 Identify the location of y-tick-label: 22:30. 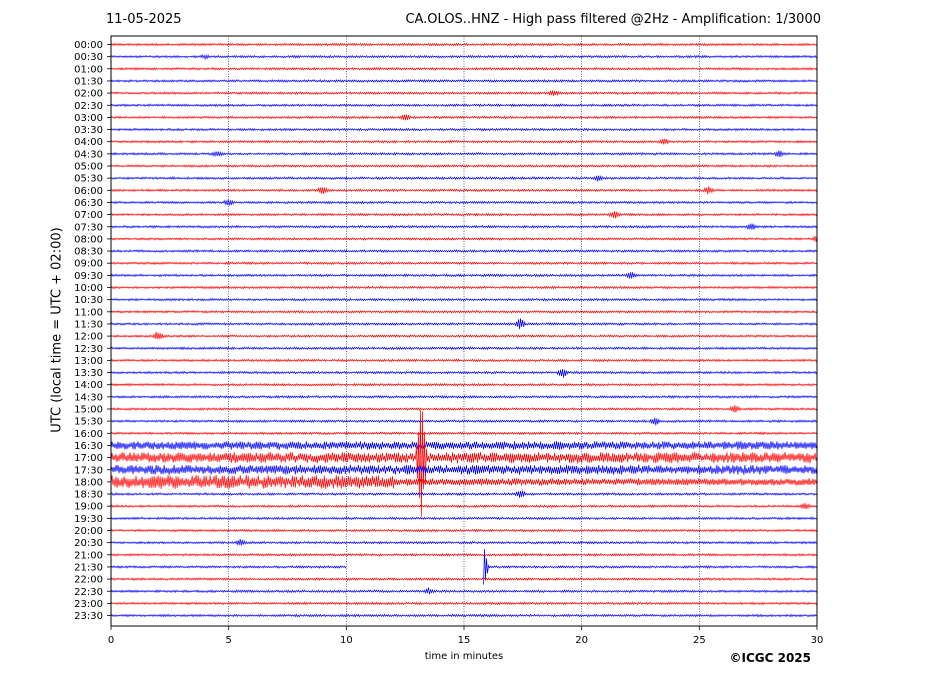
(88, 592).